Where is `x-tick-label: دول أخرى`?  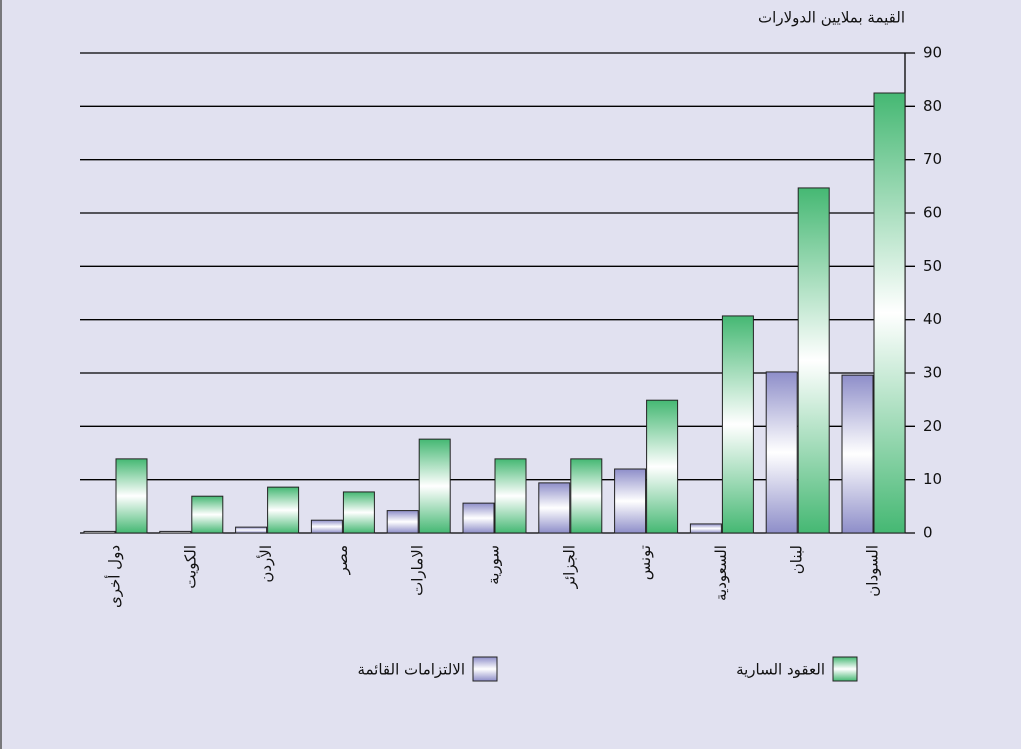
x-tick-label: دول أخرى is located at coordinates (114, 576).